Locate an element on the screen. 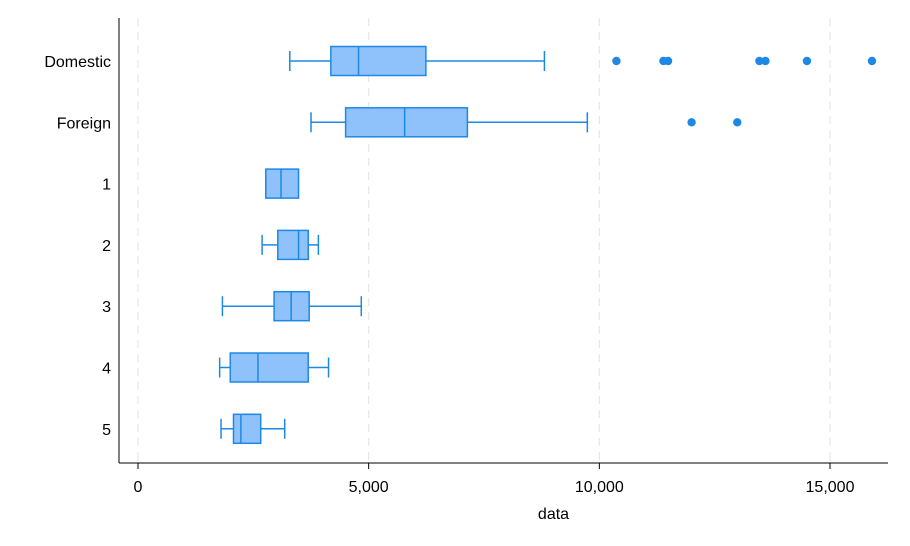  box-domestic is located at coordinates (583, 61).